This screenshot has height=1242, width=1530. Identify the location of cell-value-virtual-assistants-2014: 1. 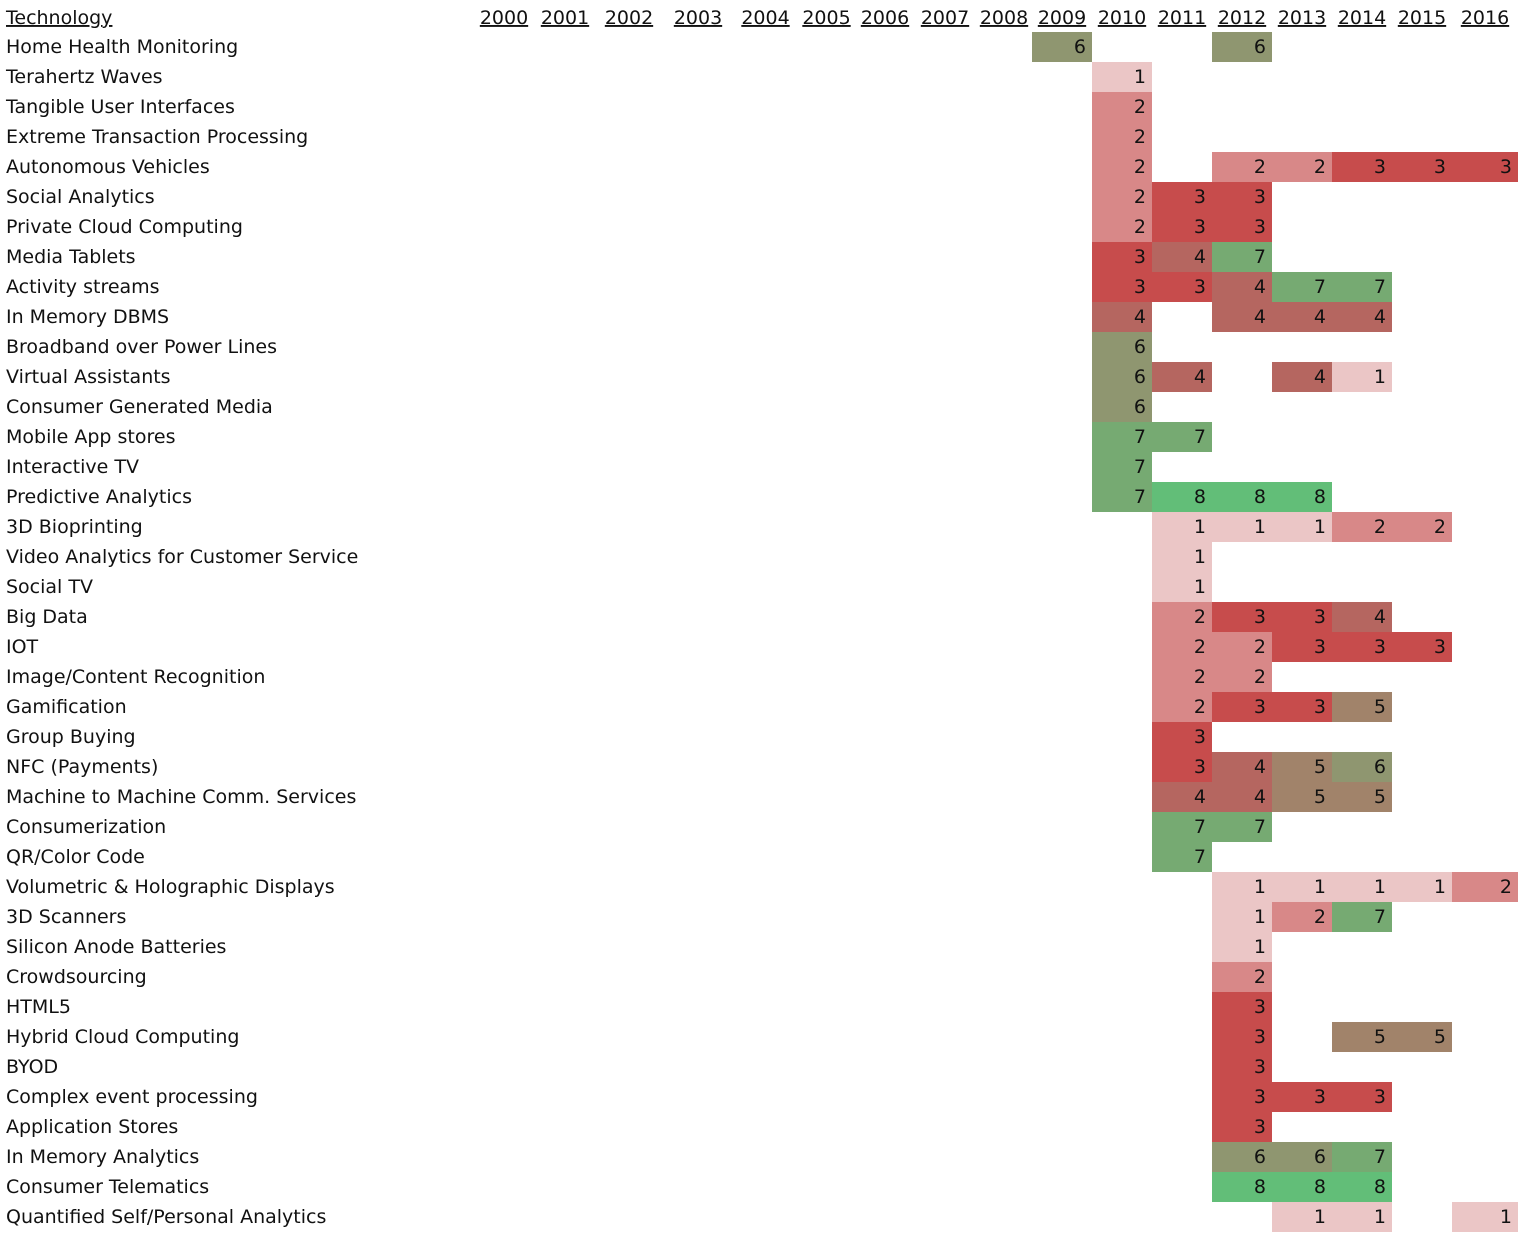
(1380, 377).